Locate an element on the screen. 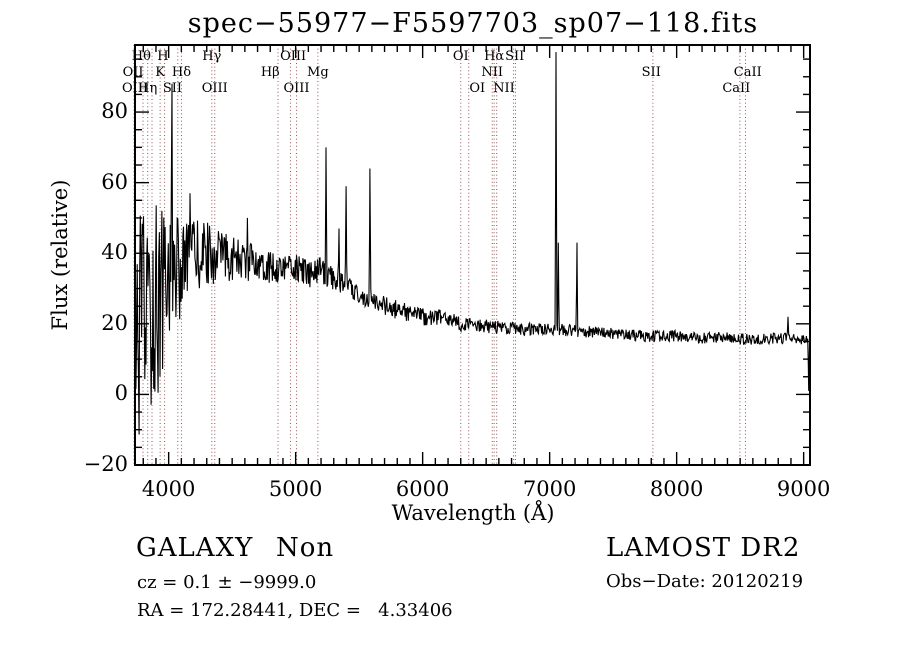 The image size is (900, 649). spectral-line-label: Mg is located at coordinates (318, 72).